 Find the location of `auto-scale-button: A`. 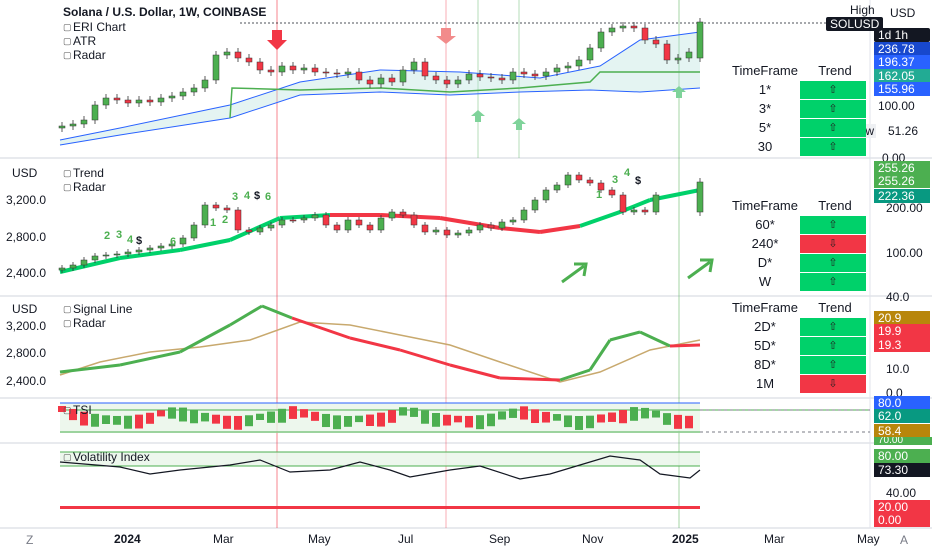

auto-scale-button: A is located at coordinates (904, 540).